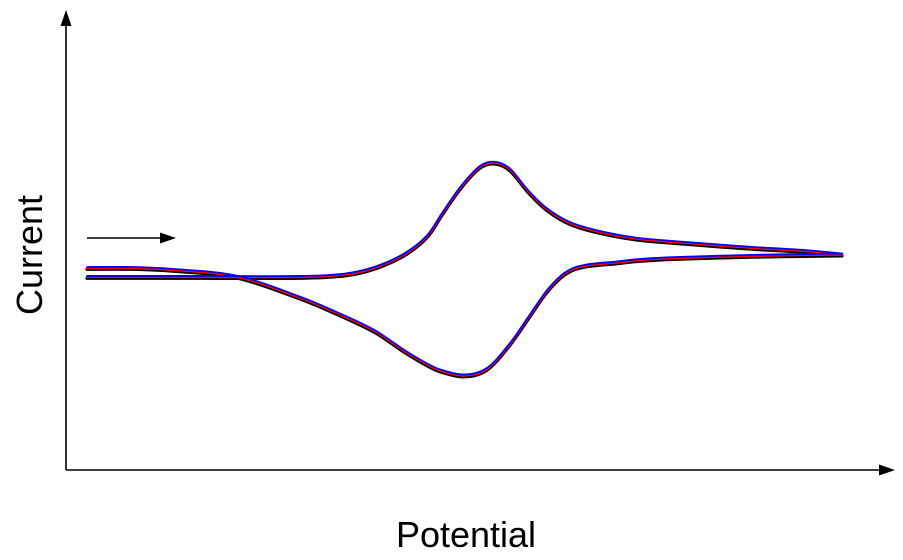 The height and width of the screenshot is (560, 903). Describe the element at coordinates (66, 18) in the screenshot. I see `y-axis-arrowhead` at that location.